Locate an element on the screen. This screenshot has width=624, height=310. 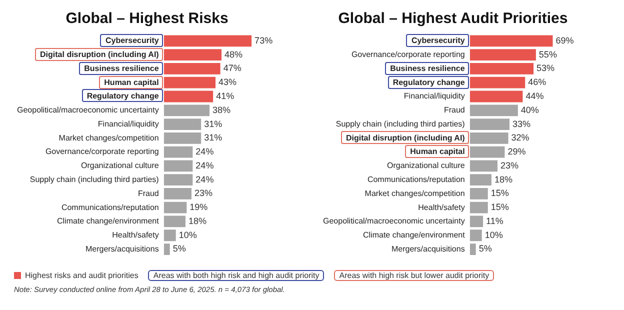
chart-title: Global – Highest Risks is located at coordinates (147, 19).